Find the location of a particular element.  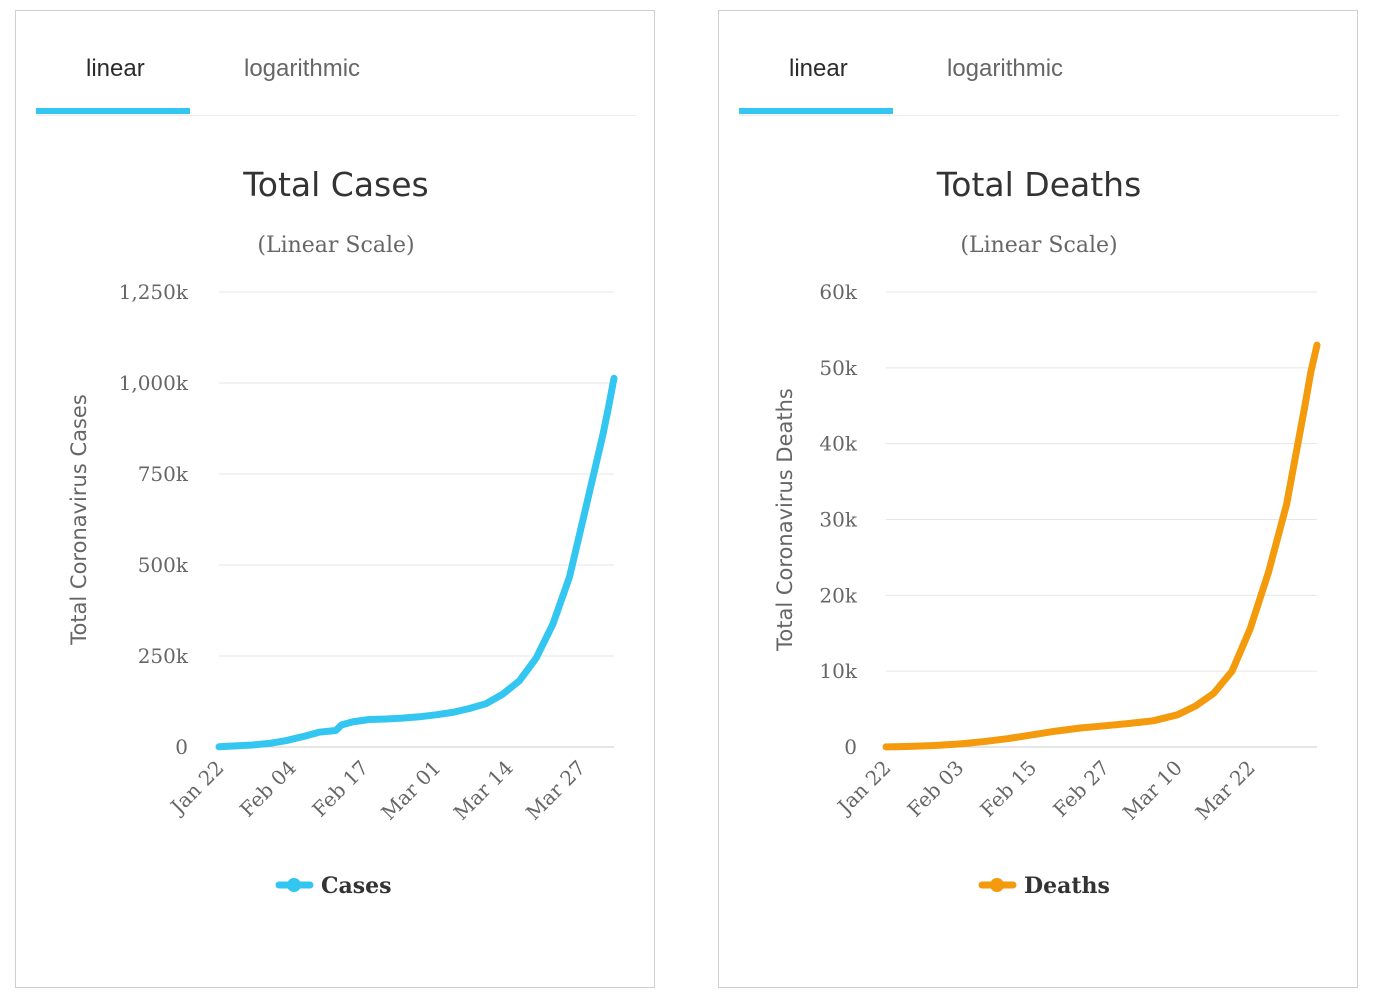

y-tick-label: 40k is located at coordinates (838, 444).